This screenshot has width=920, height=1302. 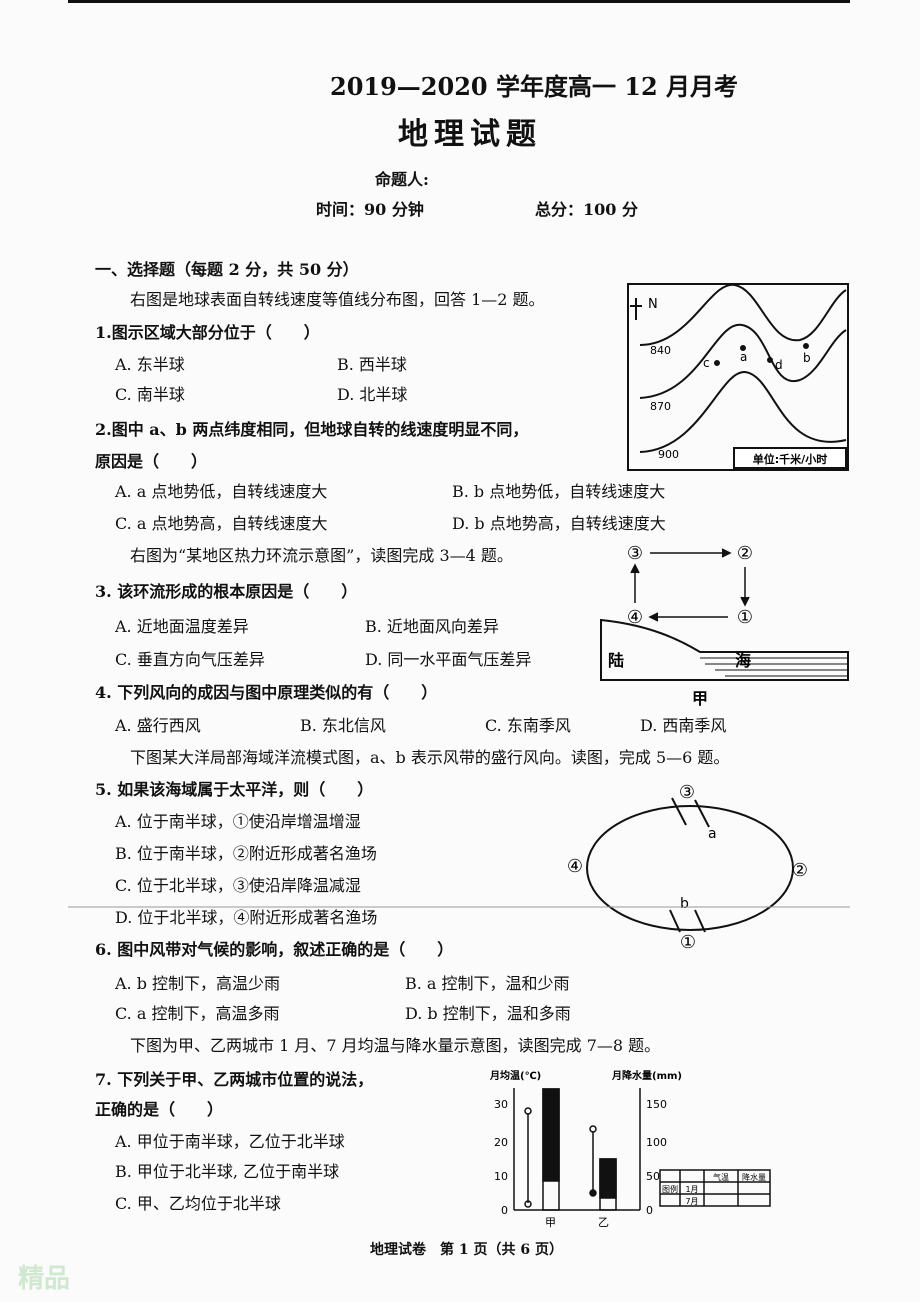 What do you see at coordinates (238, 821) in the screenshot?
I see `option: A. 位于南半球，①使沿岸增温增湿` at bounding box center [238, 821].